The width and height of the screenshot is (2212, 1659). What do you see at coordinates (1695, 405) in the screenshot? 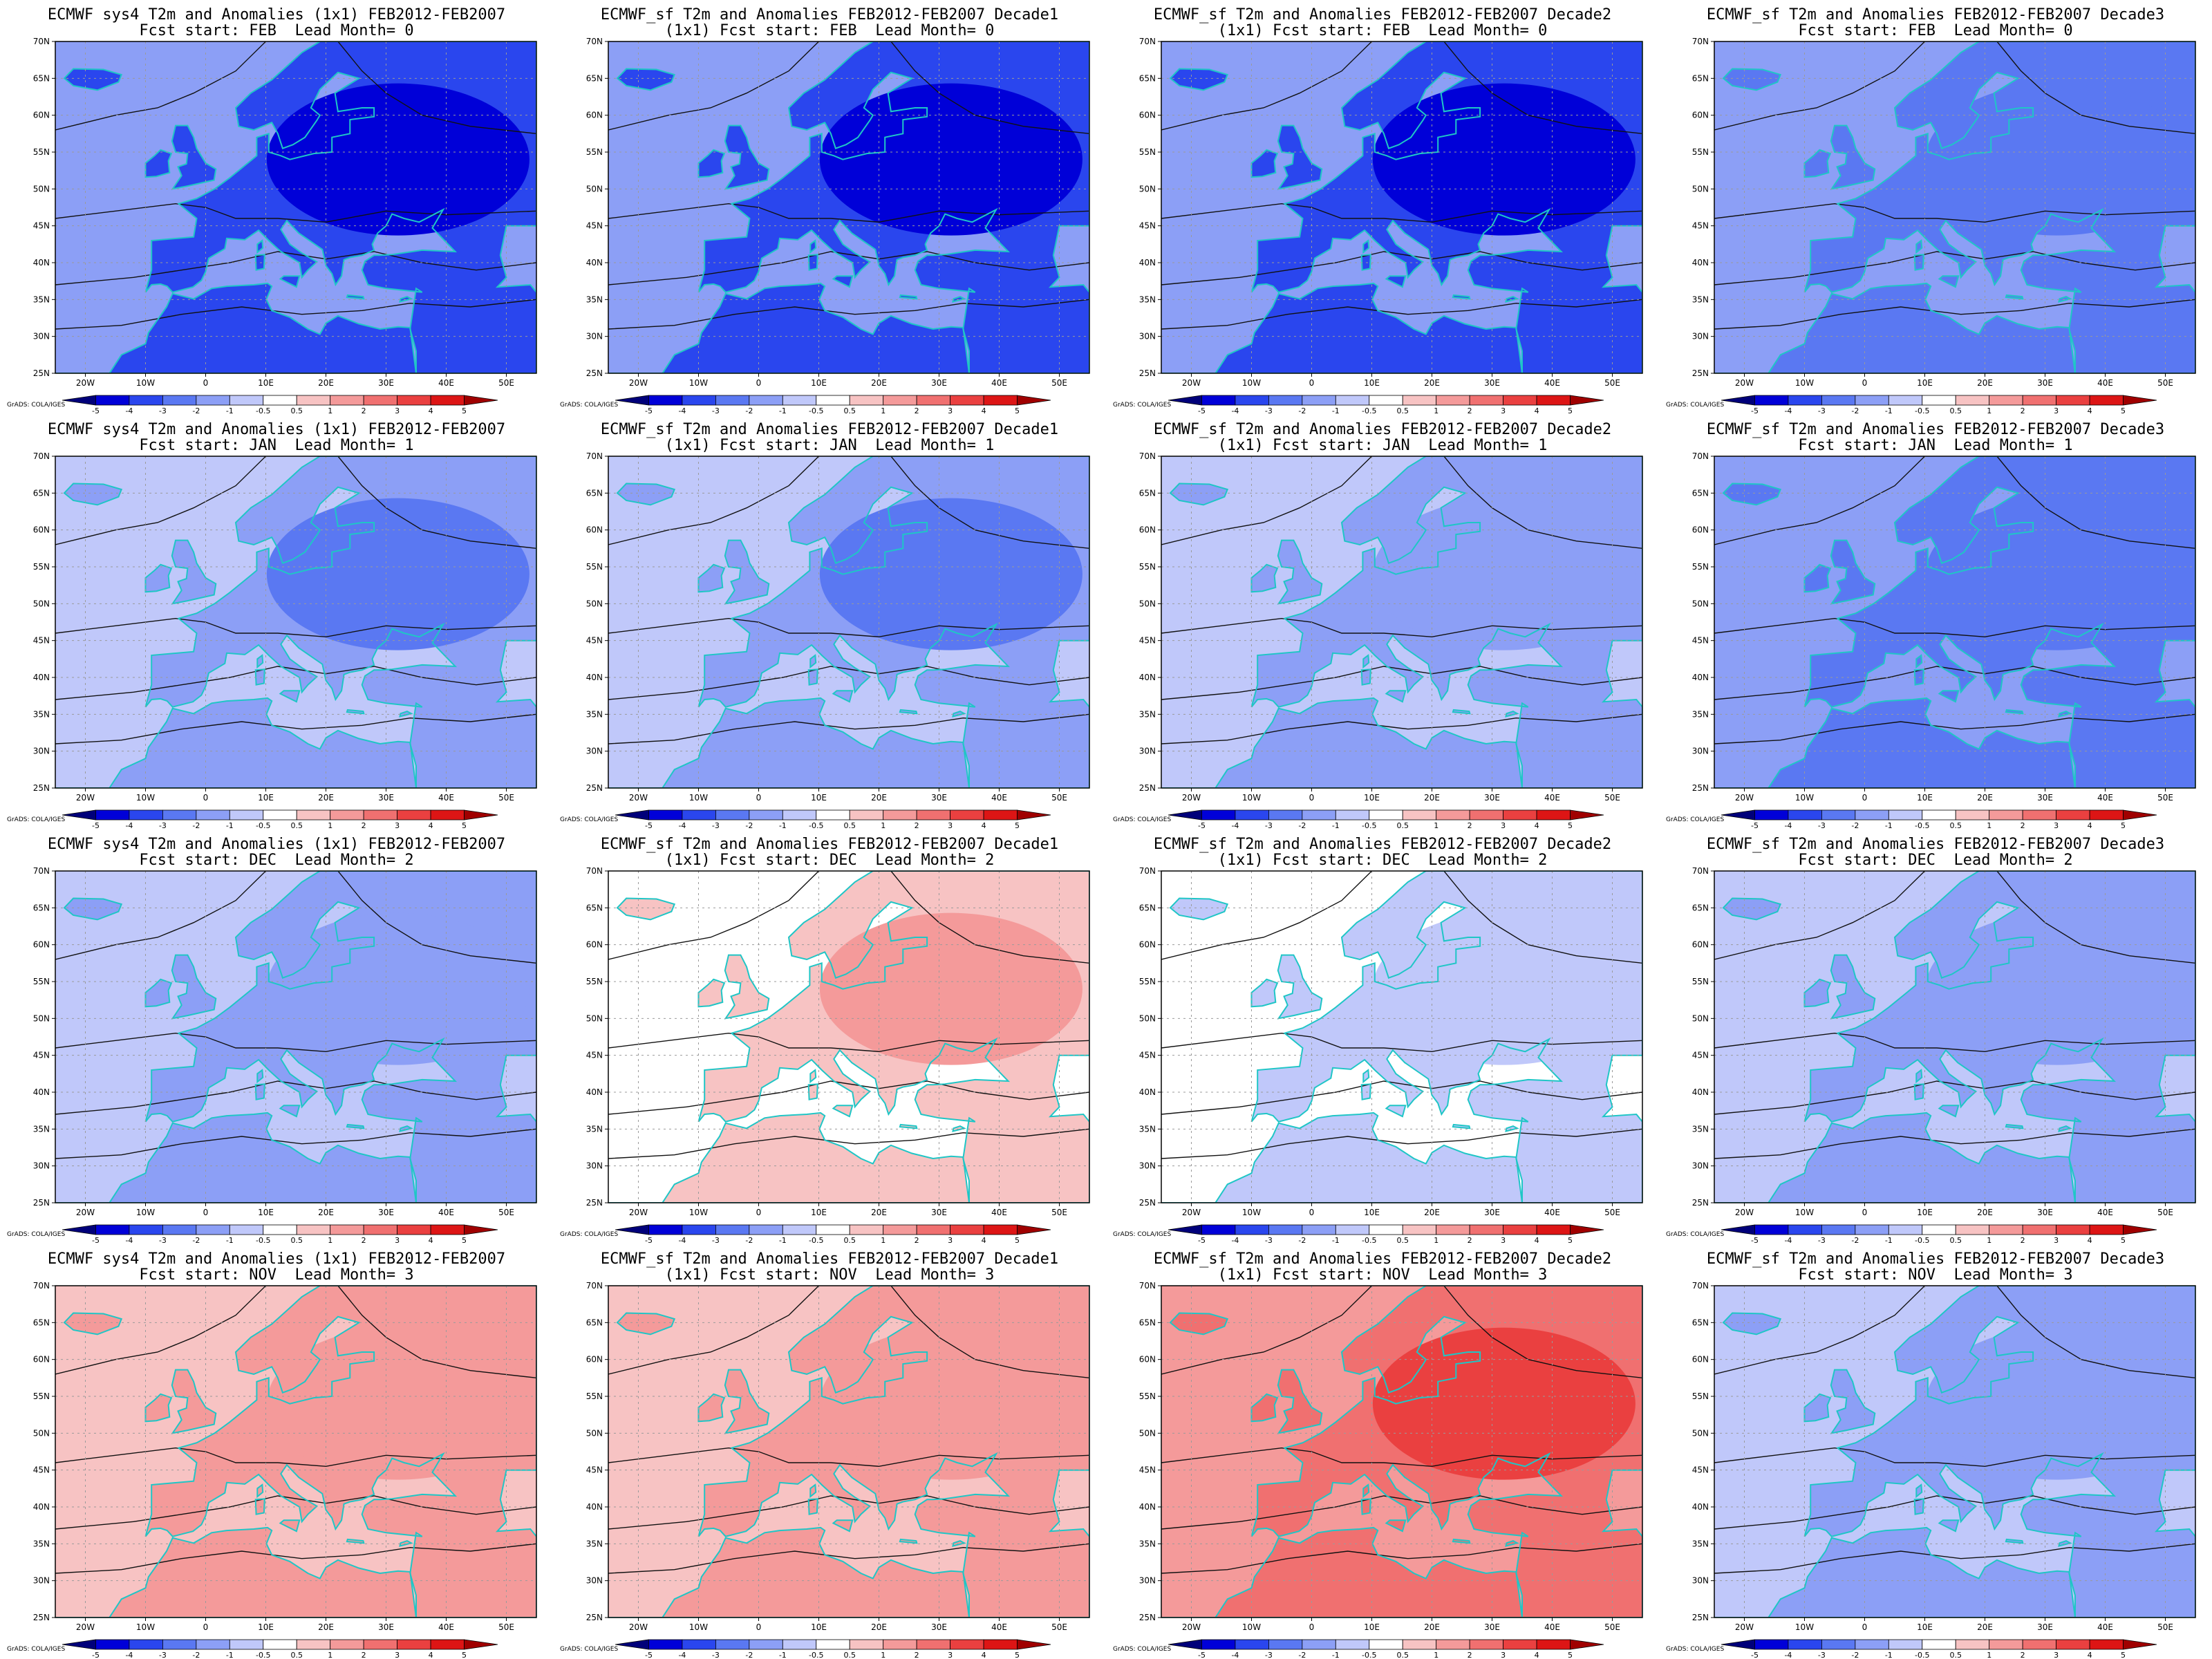
I see `grads-credit: GrADS: COLA/IGES` at bounding box center [1695, 405].